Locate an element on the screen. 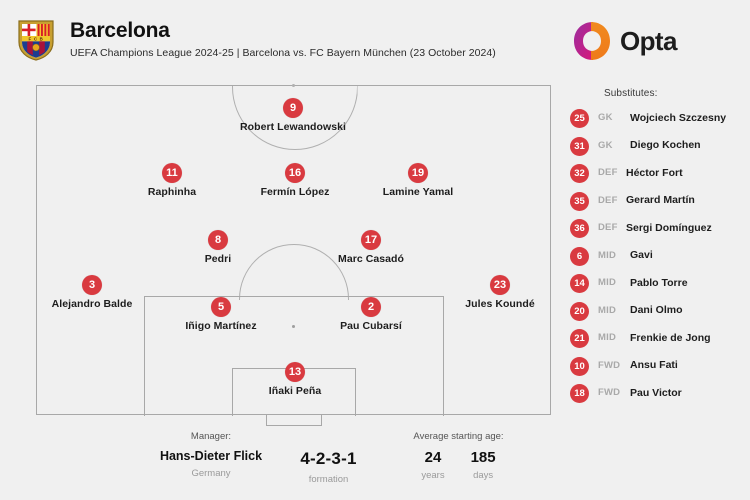  pitch-player: 13 Iñaki Peña is located at coordinates (295, 379).